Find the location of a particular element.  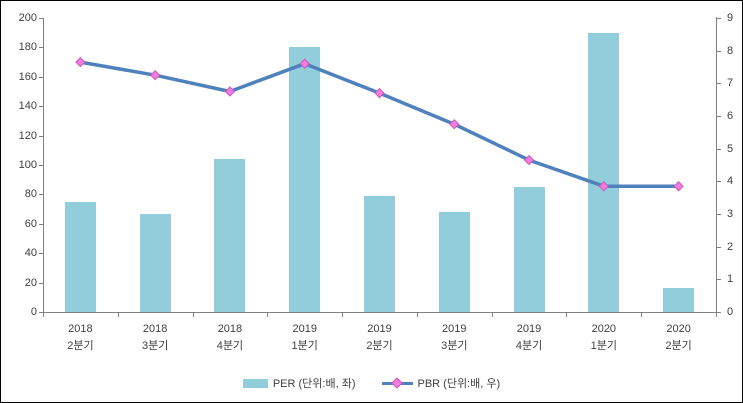

legend-per-swatch is located at coordinates (255, 383).